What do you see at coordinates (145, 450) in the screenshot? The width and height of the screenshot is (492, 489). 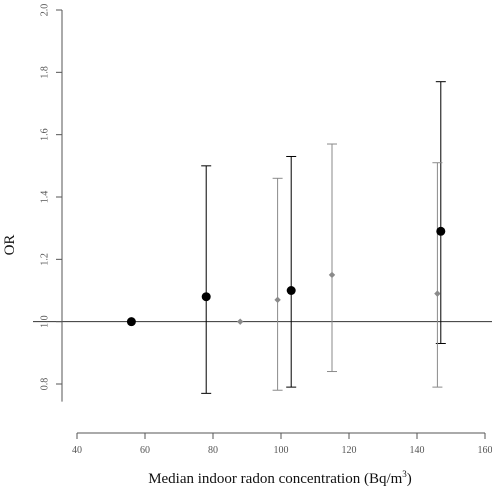 I see `x-tick-label: 60` at bounding box center [145, 450].